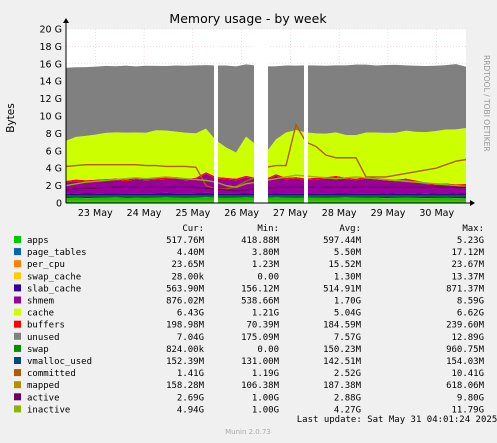 This screenshot has height=443, width=497. Describe the element at coordinates (262, 326) in the screenshot. I see `legend-value: 70.39M` at that location.